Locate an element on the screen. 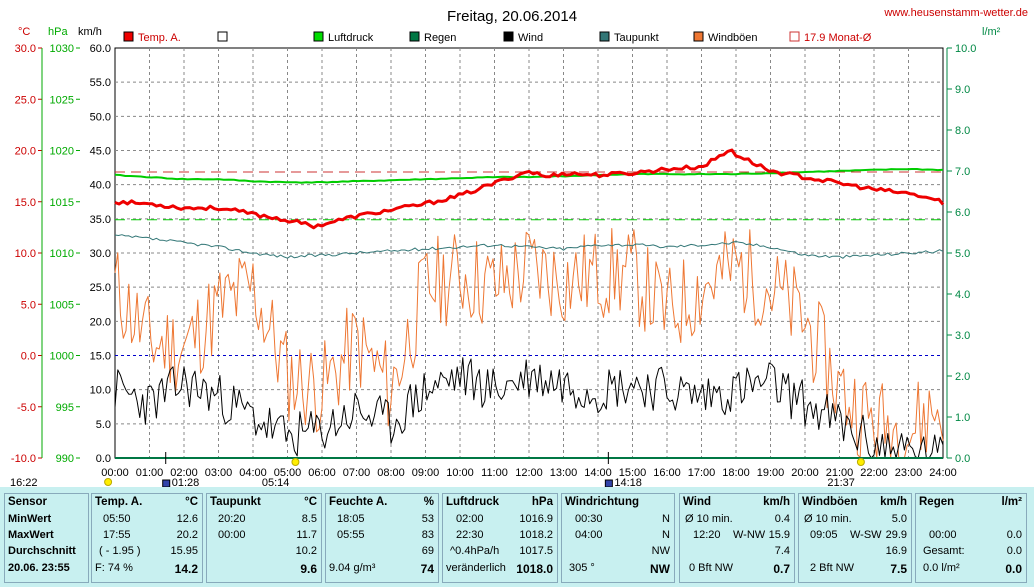  gust-max-dir: W-SW is located at coordinates (866, 535).